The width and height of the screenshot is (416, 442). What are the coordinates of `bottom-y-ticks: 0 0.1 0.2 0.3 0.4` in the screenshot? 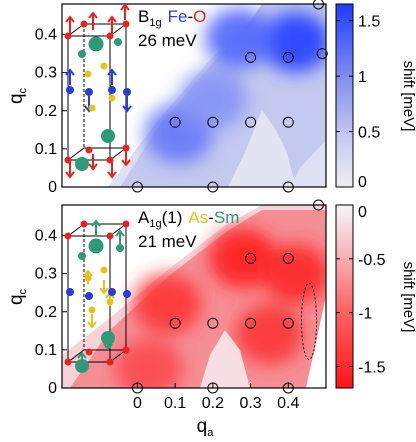 It's located at (51, 312).